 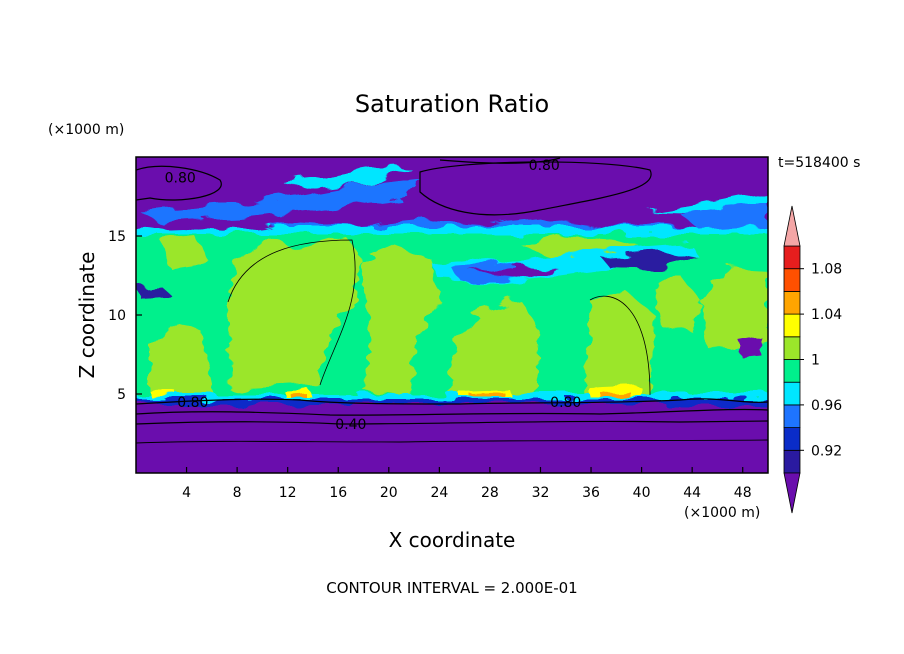 What do you see at coordinates (815, 361) in the screenshot?
I see `colorbar-label: 1` at bounding box center [815, 361].